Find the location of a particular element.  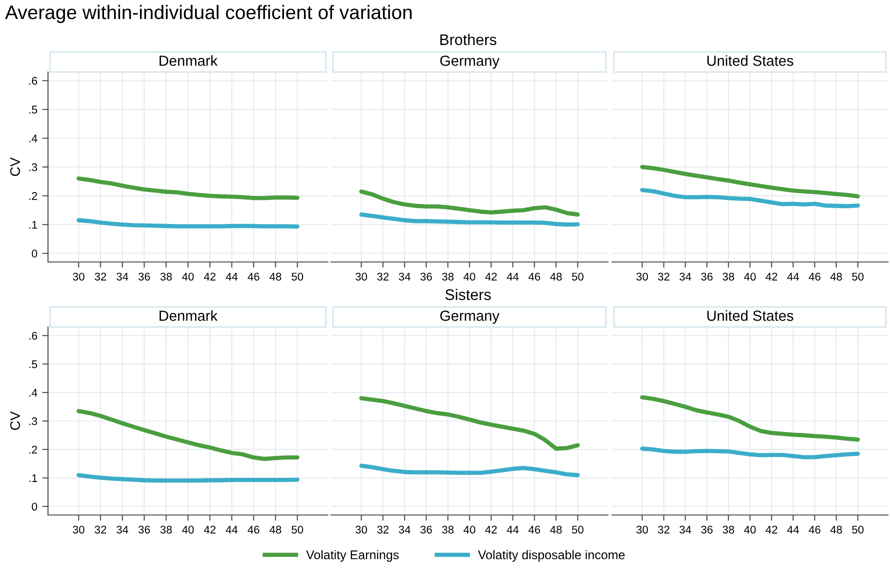

legend-label: Volatity disposable income is located at coordinates (551, 556).